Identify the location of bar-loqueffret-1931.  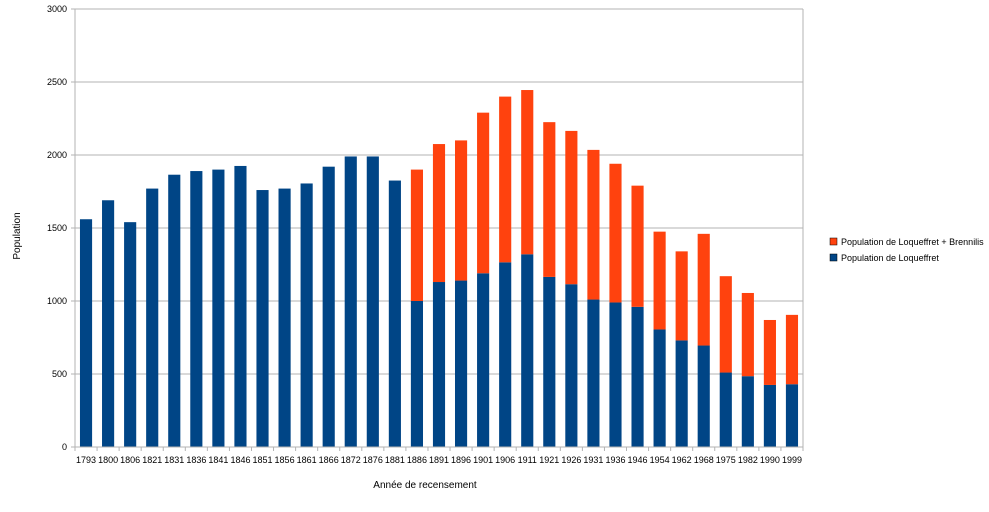
(593, 373).